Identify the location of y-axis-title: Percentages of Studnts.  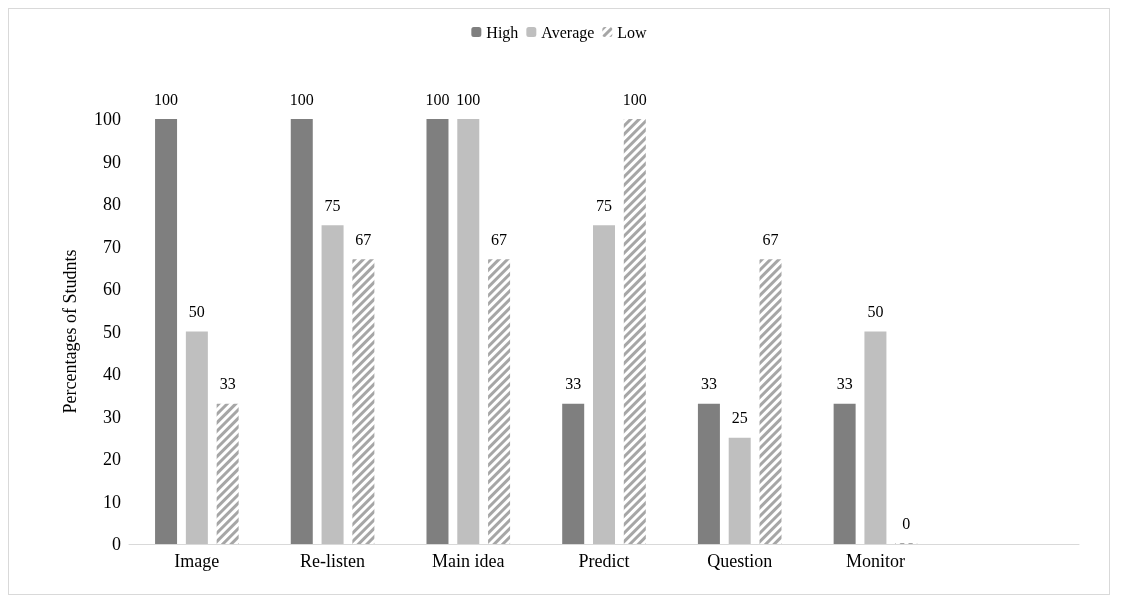
(70, 331).